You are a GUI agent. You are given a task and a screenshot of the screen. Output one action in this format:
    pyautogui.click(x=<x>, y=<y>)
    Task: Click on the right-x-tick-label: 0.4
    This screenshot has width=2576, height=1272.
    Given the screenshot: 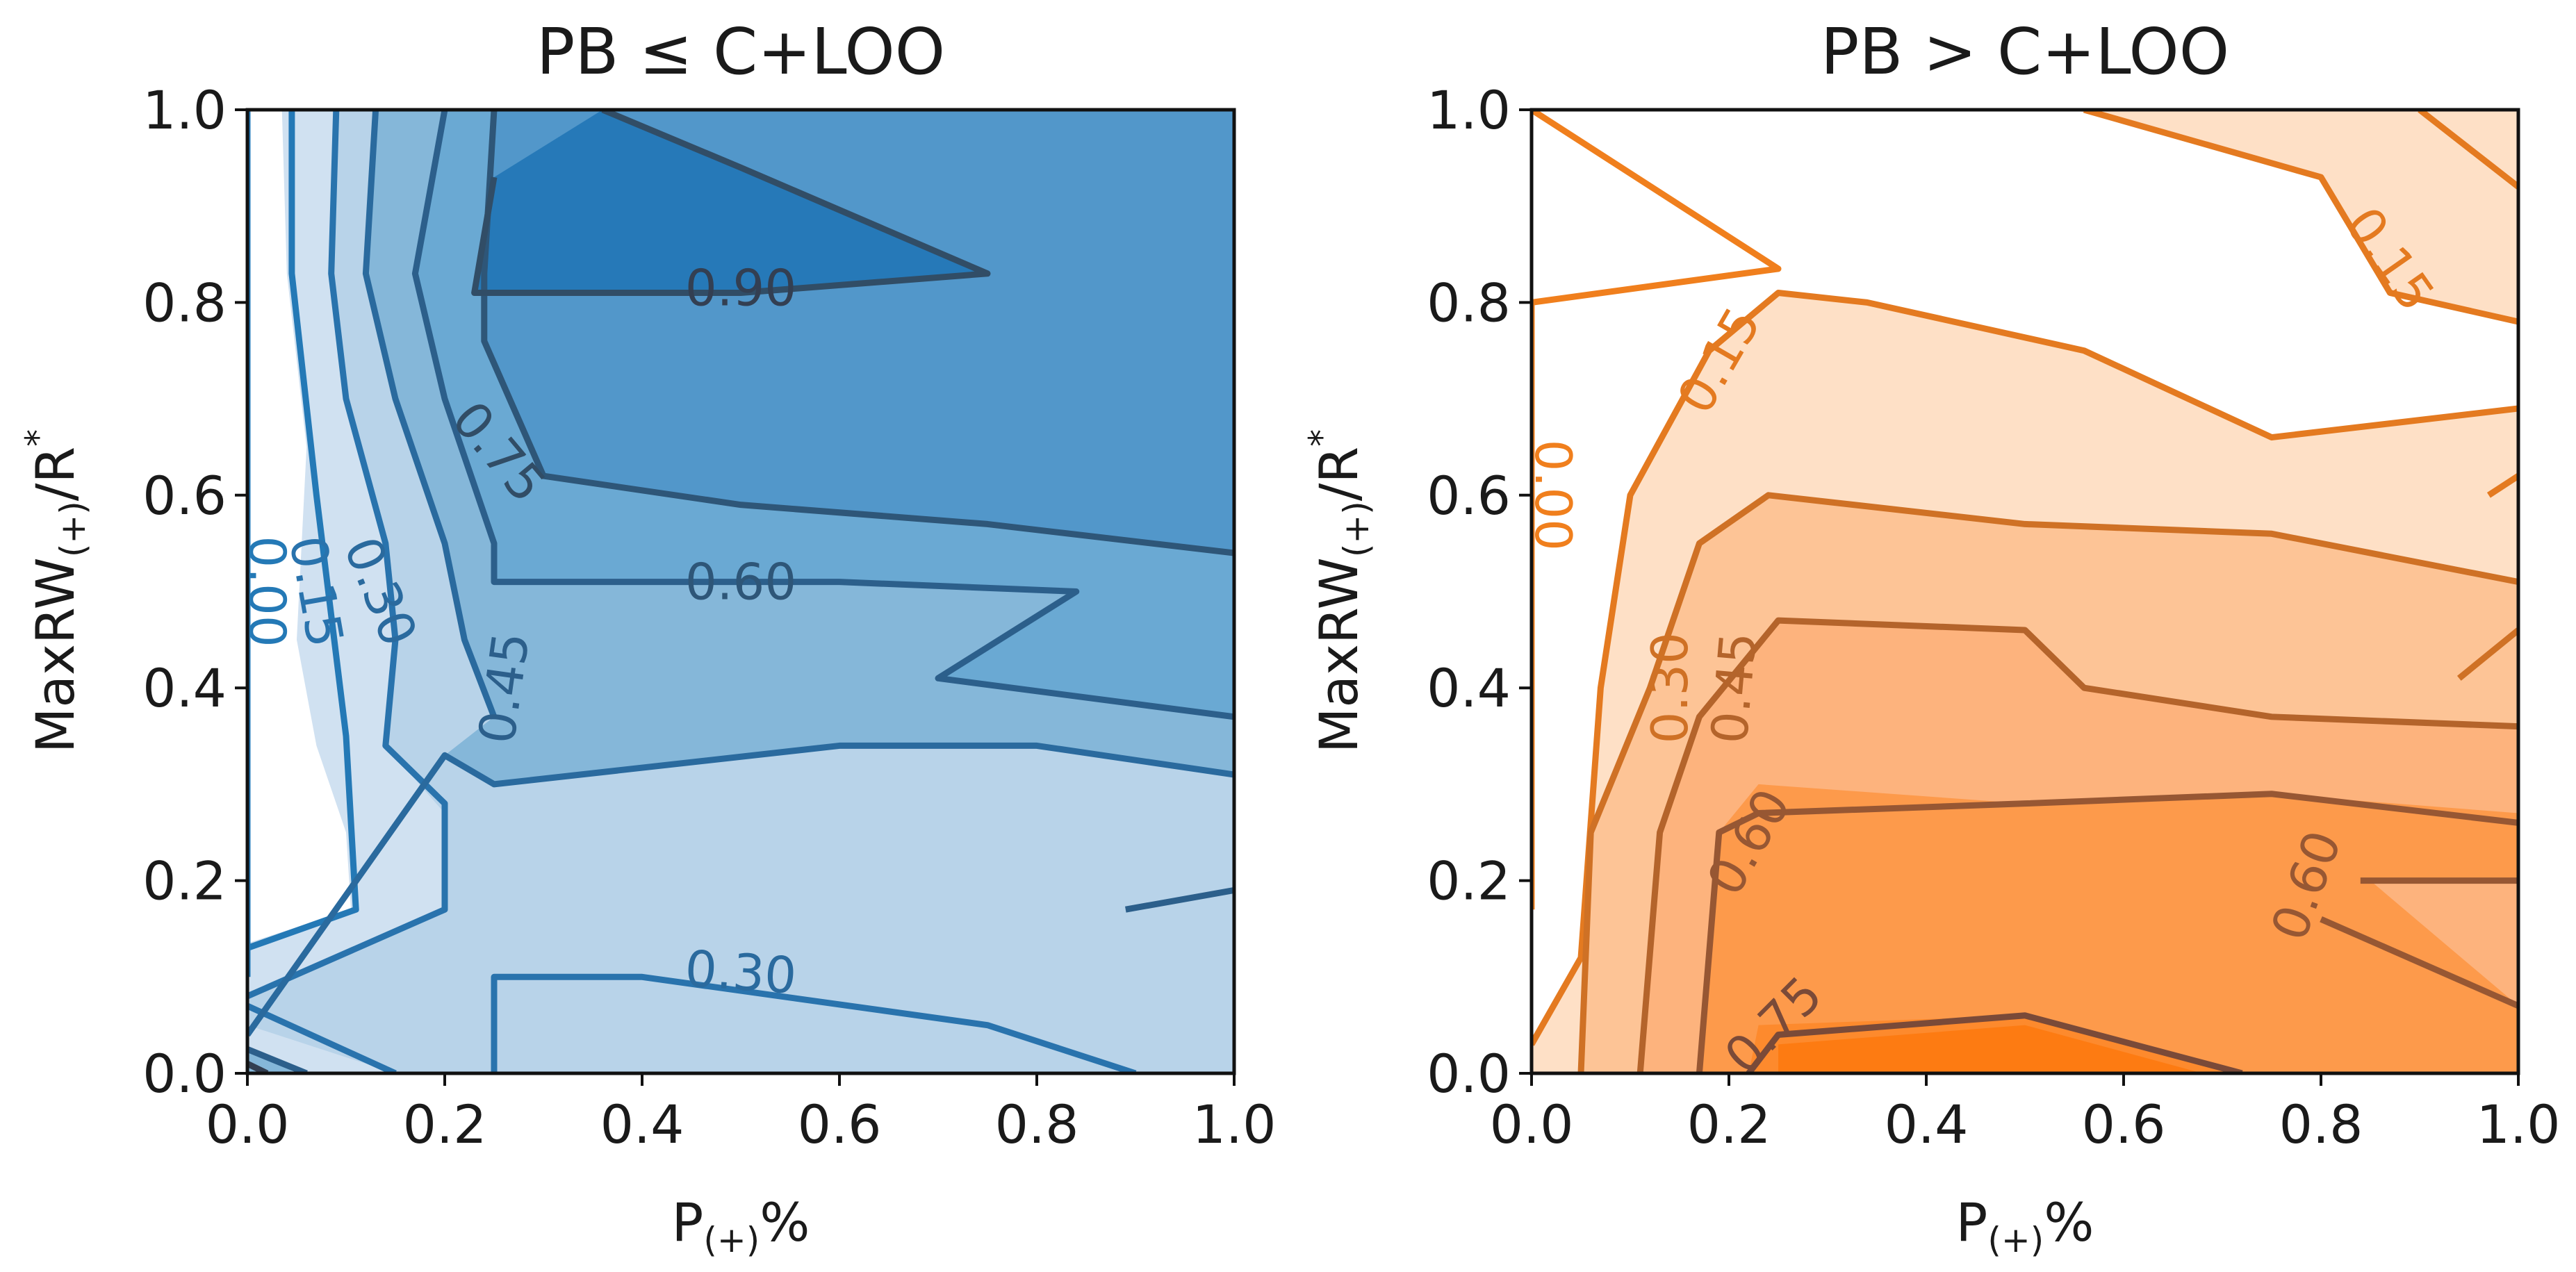 What is the action you would take?
    pyautogui.click(x=1927, y=1124)
    